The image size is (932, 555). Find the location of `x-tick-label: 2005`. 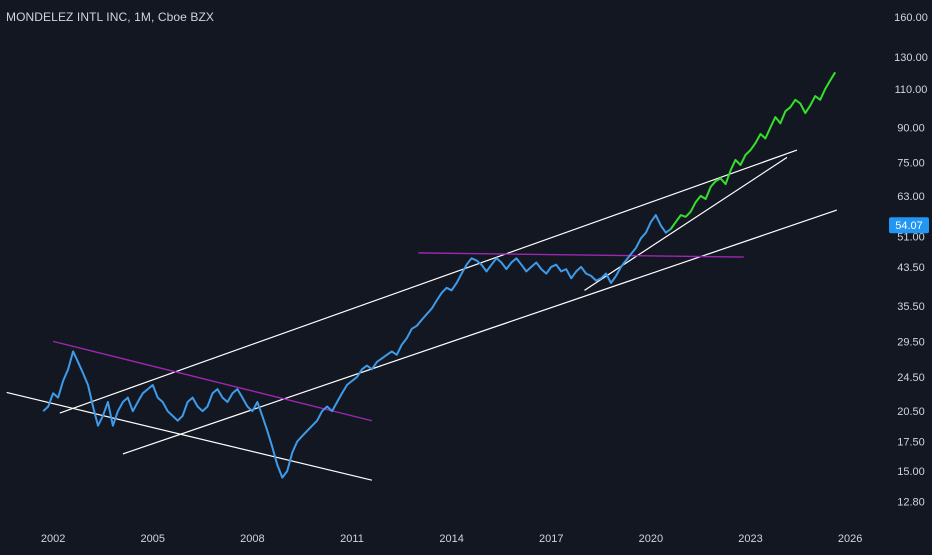

x-tick-label: 2005 is located at coordinates (153, 539).